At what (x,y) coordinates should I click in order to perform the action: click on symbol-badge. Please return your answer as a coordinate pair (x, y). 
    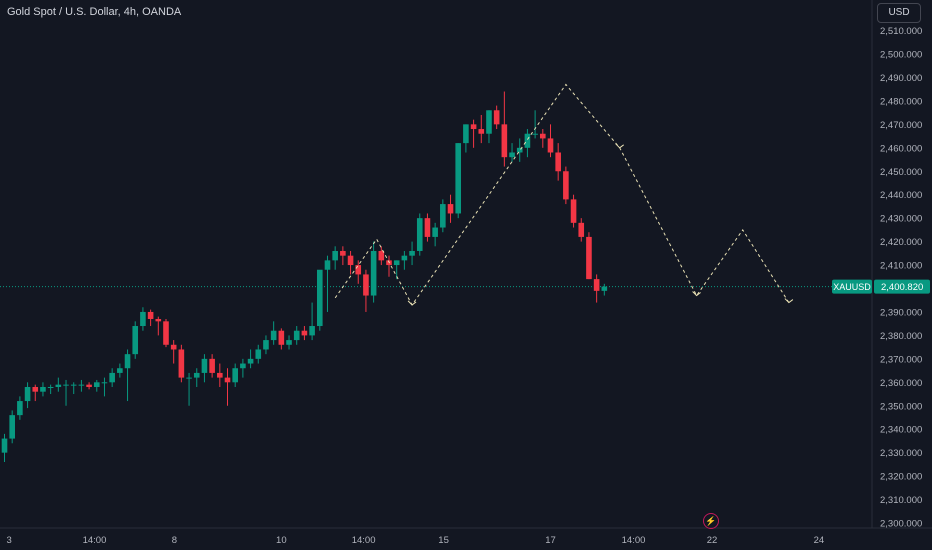
    Looking at the image, I should click on (852, 286).